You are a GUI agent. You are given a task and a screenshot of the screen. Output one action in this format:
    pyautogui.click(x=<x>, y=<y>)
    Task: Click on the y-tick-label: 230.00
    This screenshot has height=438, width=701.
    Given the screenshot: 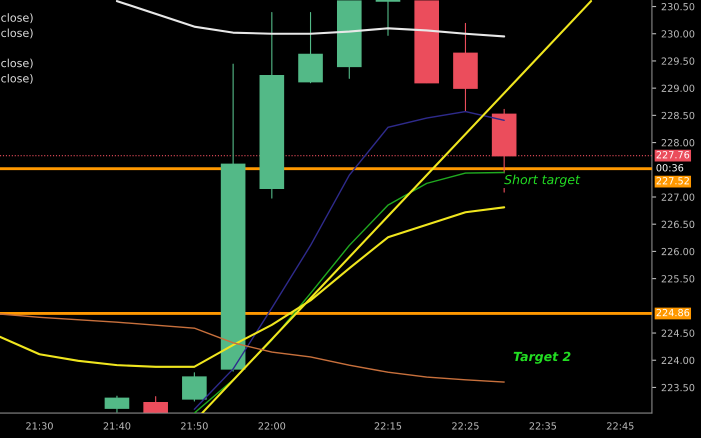 What is the action you would take?
    pyautogui.click(x=678, y=34)
    